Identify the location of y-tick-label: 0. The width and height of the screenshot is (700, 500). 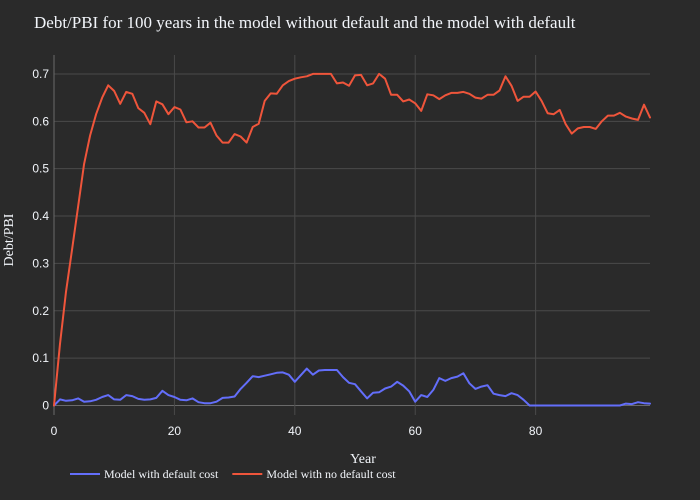
(45, 406).